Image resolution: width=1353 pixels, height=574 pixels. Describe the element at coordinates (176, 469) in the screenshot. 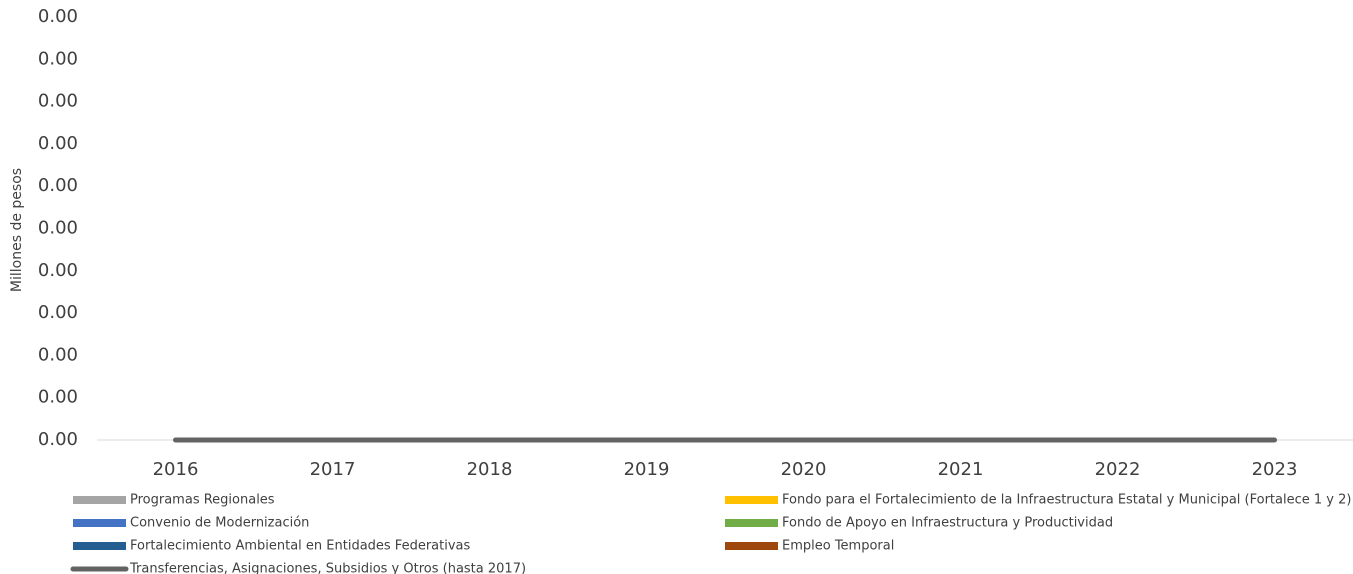

I see `x-tick-label: 2016` at that location.